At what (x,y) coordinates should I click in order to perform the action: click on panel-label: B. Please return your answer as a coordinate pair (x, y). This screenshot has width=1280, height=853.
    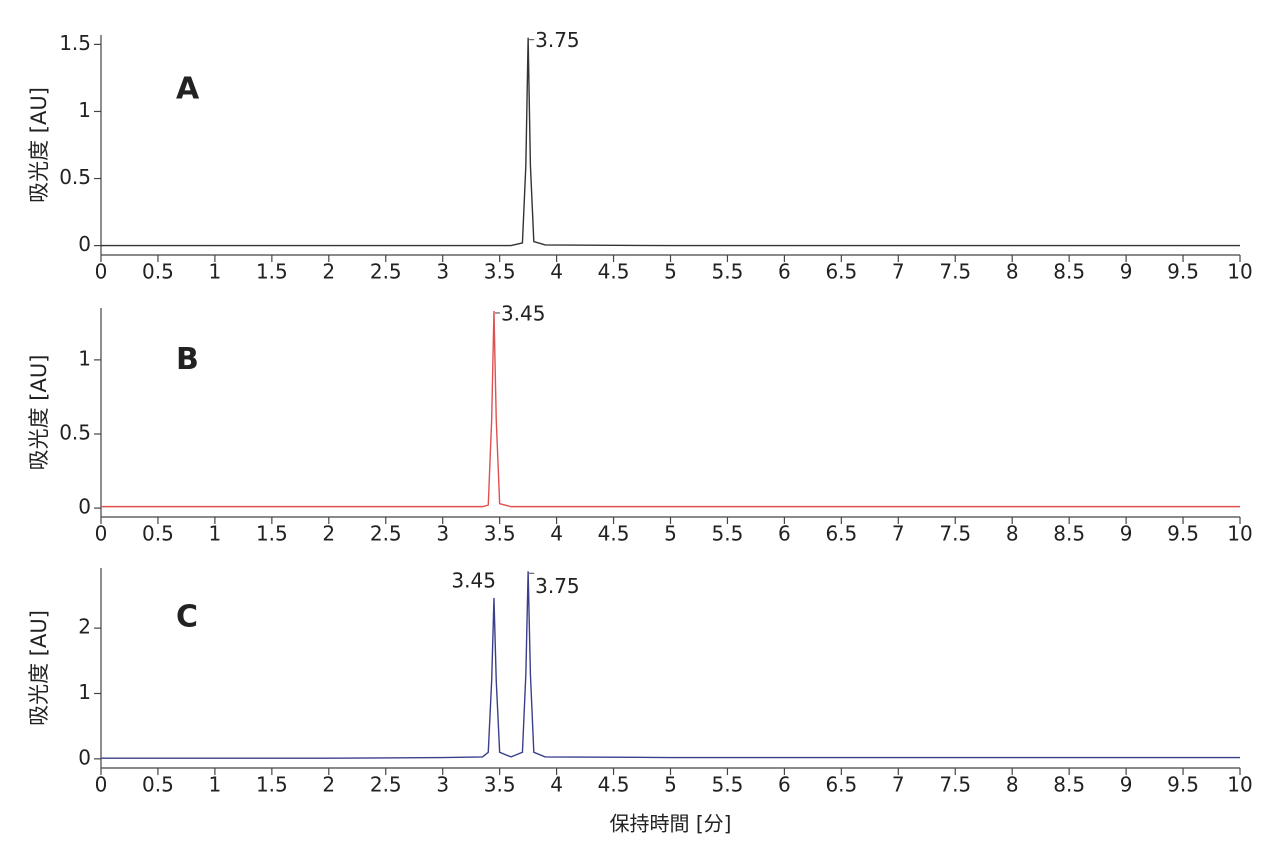
    Looking at the image, I should click on (187, 359).